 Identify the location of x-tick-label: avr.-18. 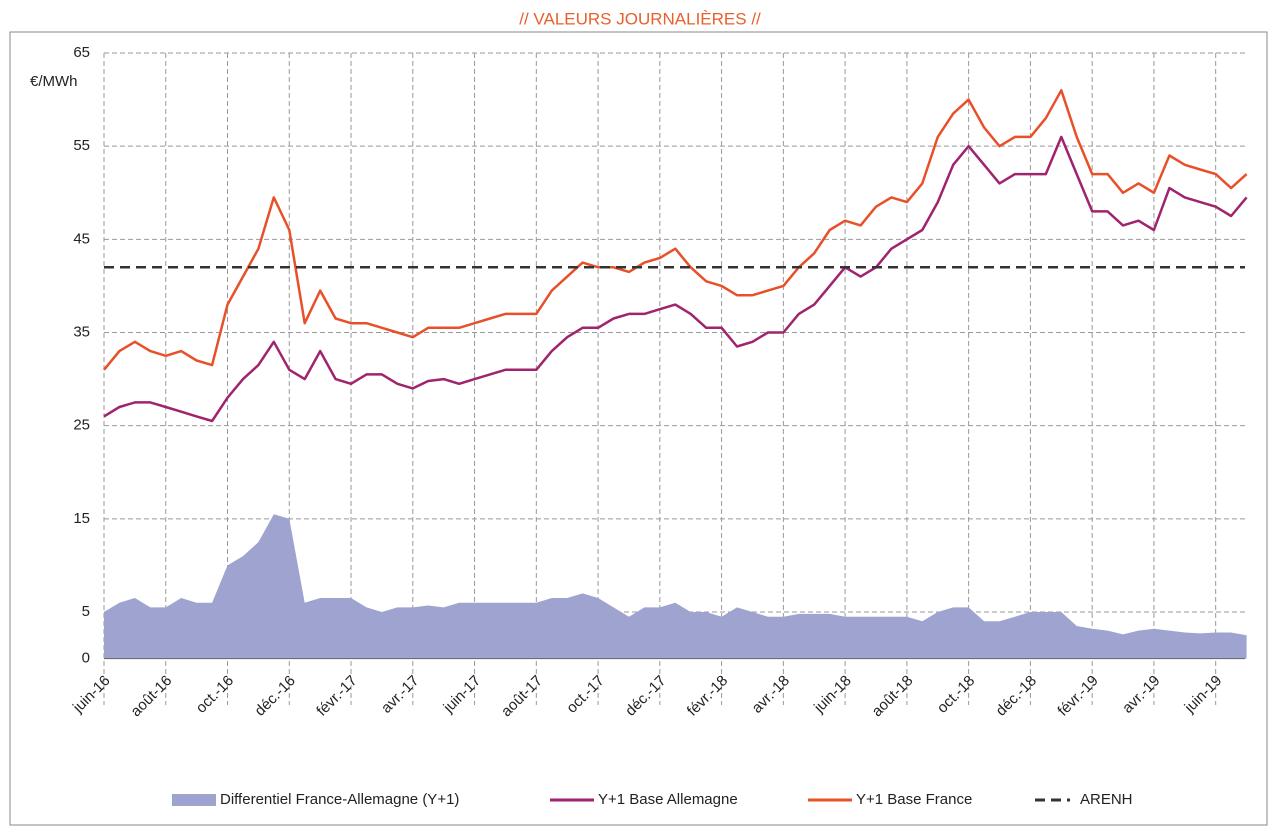
(771, 694).